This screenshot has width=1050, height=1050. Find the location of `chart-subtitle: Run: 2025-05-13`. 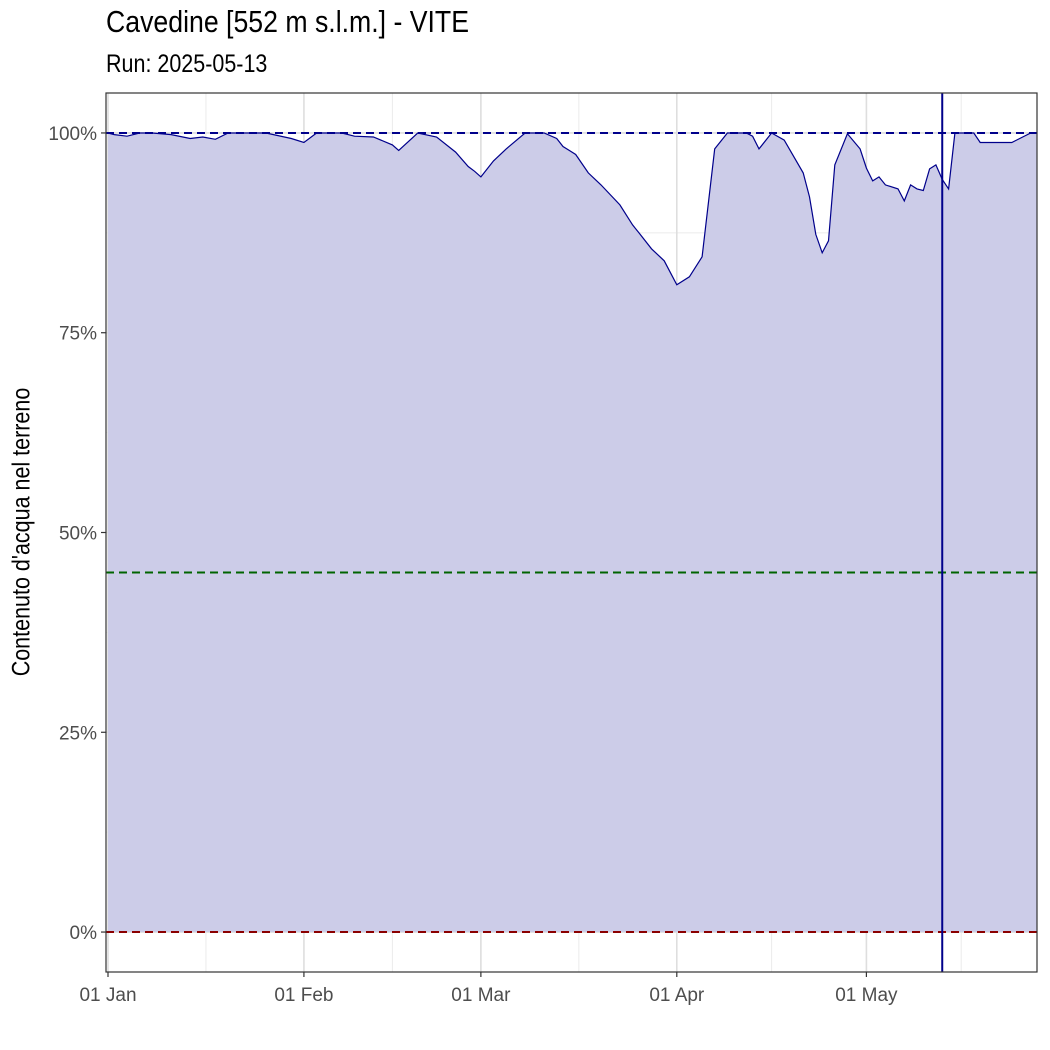

chart-subtitle: Run: 2025-05-13 is located at coordinates (187, 64).